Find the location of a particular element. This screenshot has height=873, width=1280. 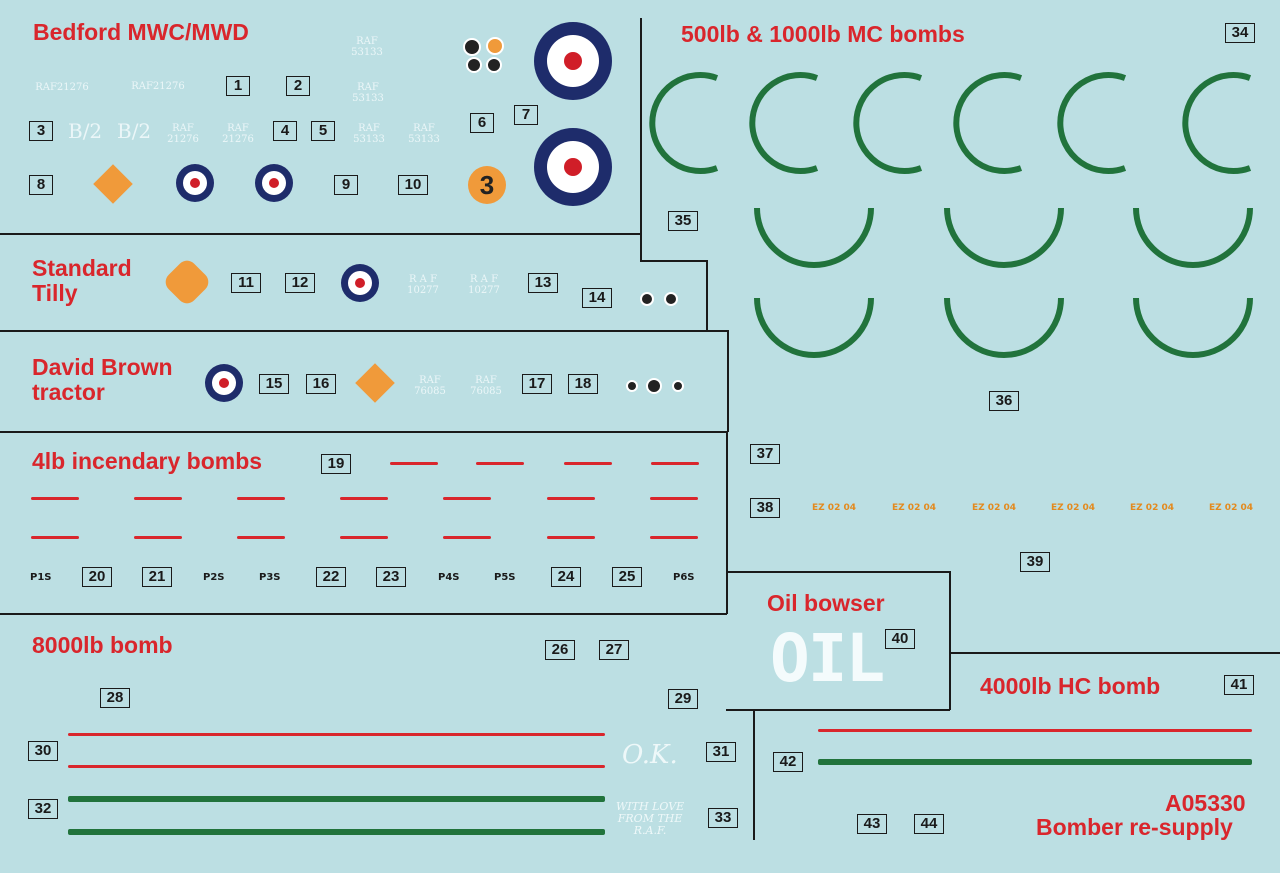

decal-number: 2 is located at coordinates (298, 86).